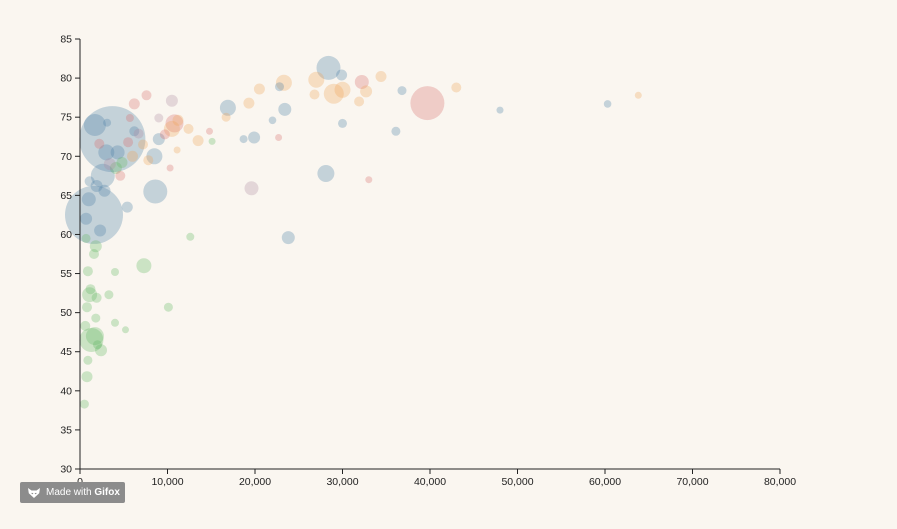 Image resolution: width=897 pixels, height=529 pixels. I want to click on y-tick-label: 55, so click(66, 274).